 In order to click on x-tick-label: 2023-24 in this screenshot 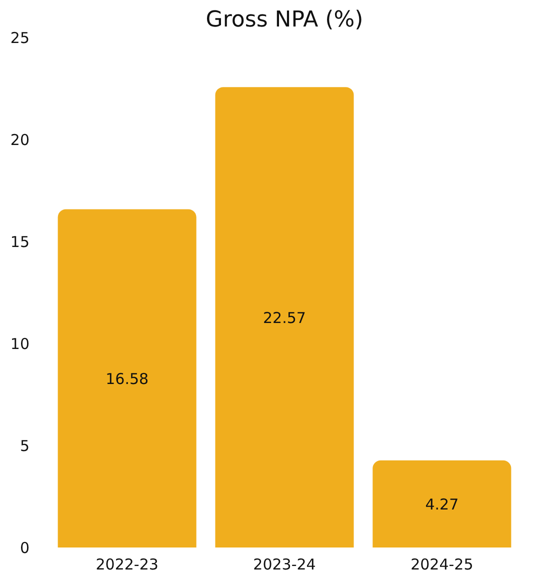, I will do `click(284, 565)`.